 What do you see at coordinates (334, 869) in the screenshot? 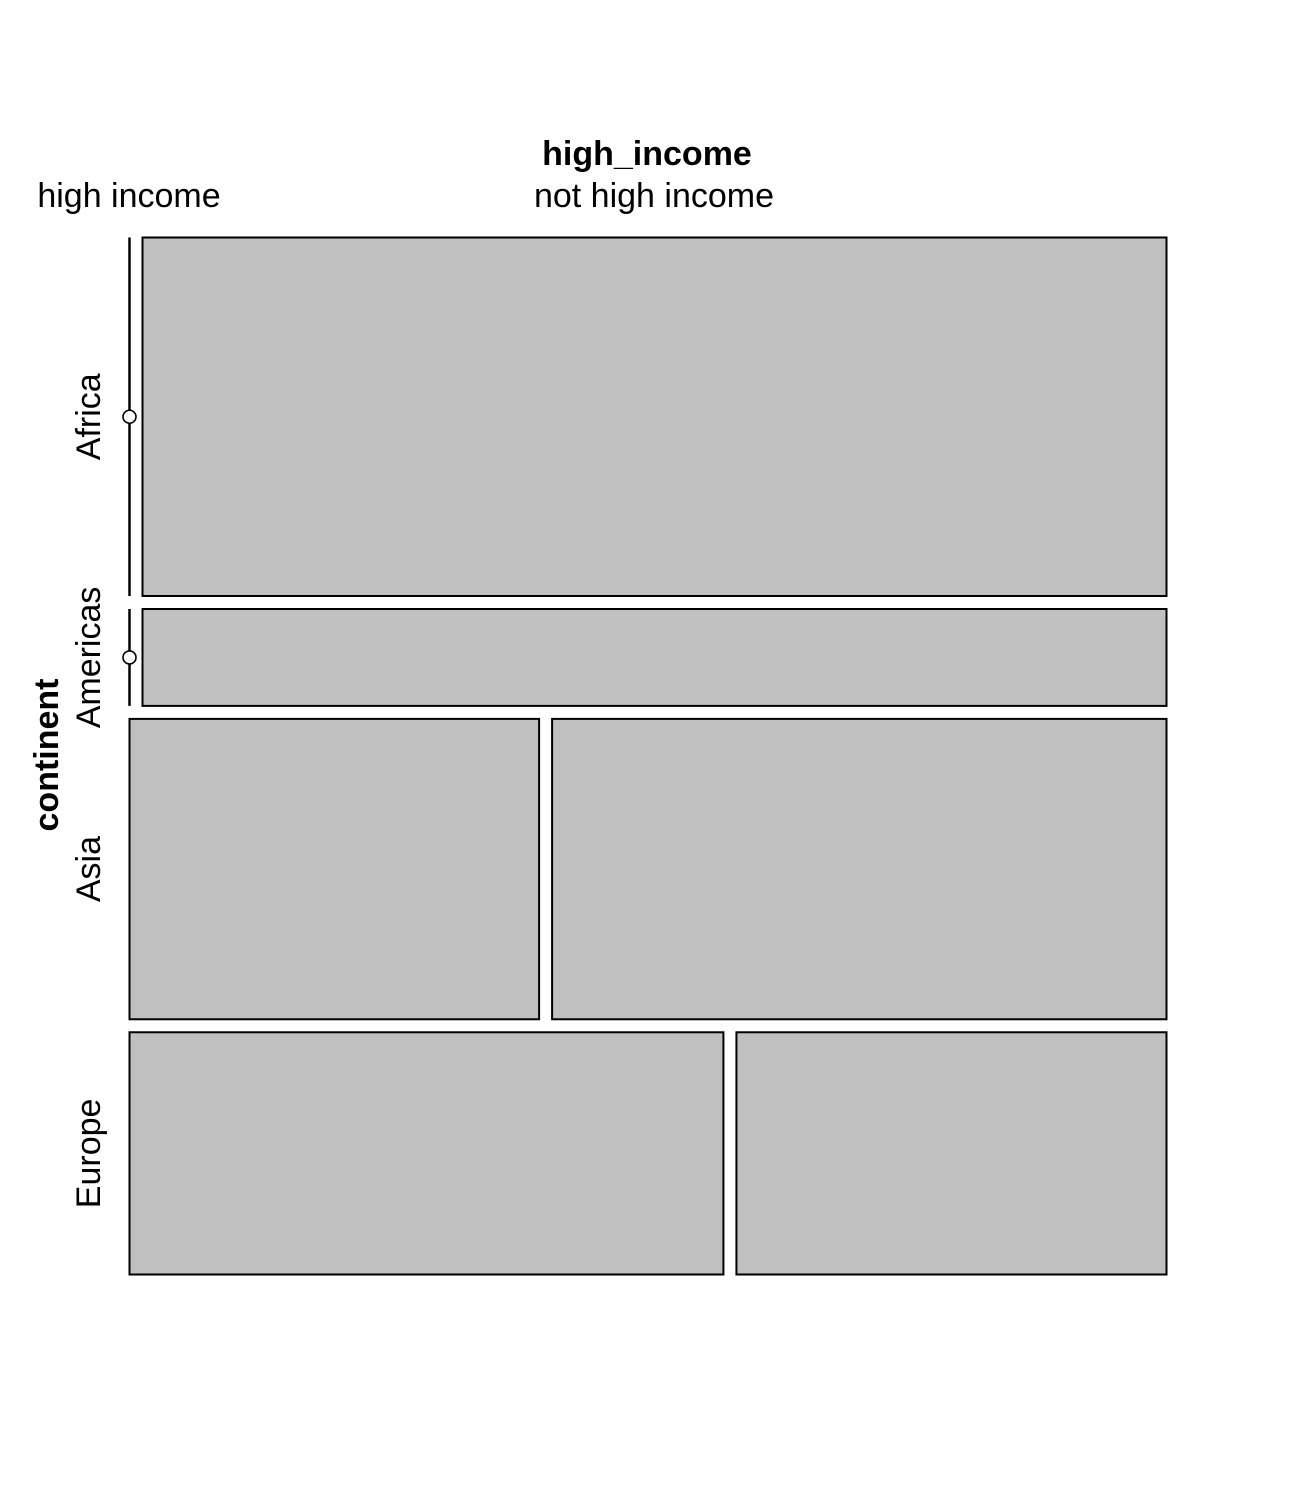
I see `mosaic-cell-asia-high-income` at bounding box center [334, 869].